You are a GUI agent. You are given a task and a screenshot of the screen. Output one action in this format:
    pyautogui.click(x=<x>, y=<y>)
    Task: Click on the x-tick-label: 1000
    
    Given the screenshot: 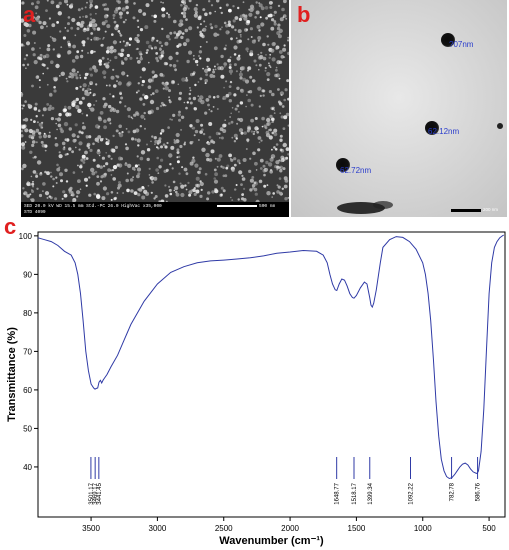 What is the action you would take?
    pyautogui.click(x=423, y=528)
    